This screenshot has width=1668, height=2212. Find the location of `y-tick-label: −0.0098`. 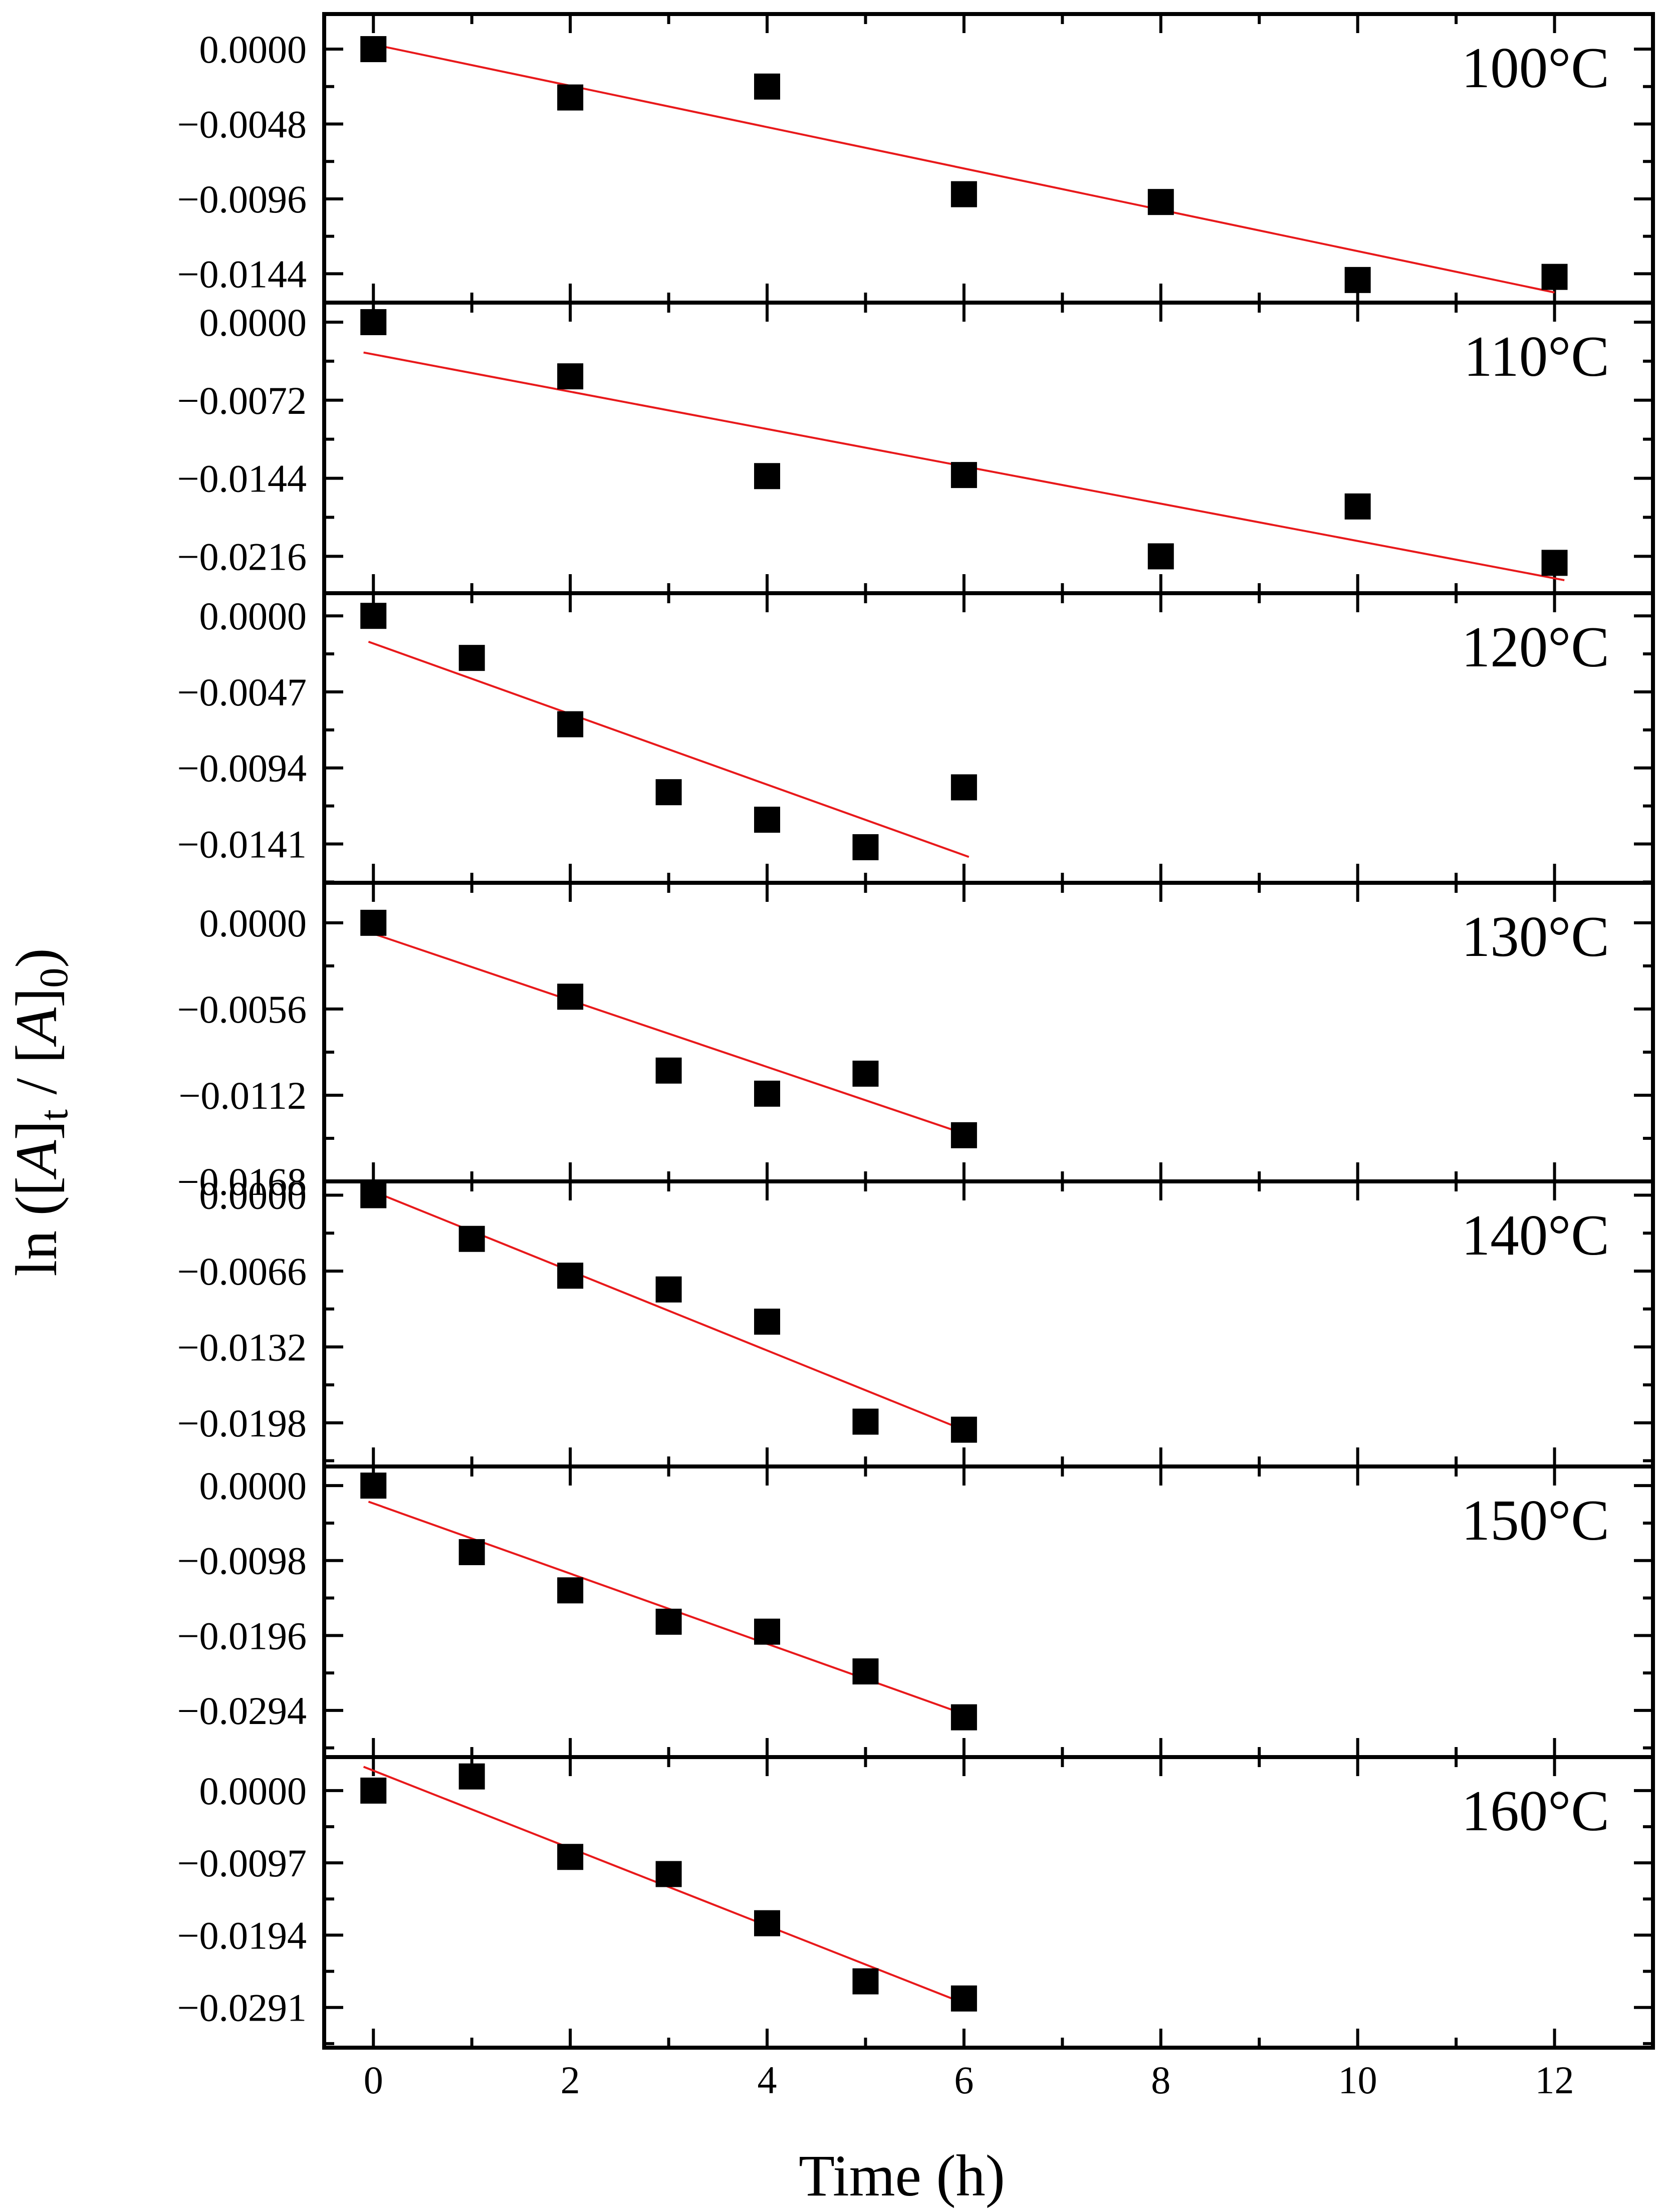

y-tick-label: −0.0098 is located at coordinates (242, 1561).